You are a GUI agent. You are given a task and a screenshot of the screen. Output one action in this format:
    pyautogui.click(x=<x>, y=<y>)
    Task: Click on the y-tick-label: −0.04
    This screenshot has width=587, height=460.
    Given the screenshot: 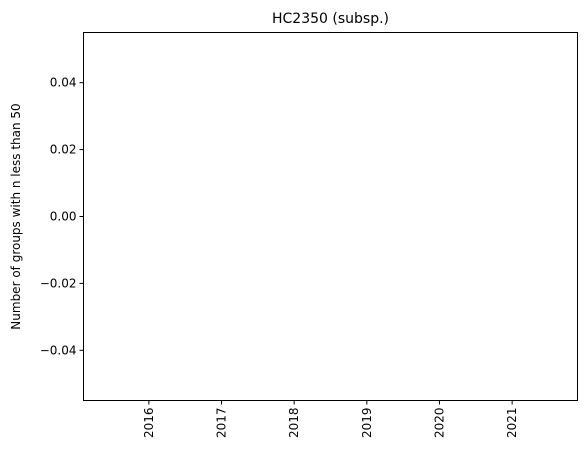 What is the action you would take?
    pyautogui.click(x=58, y=350)
    